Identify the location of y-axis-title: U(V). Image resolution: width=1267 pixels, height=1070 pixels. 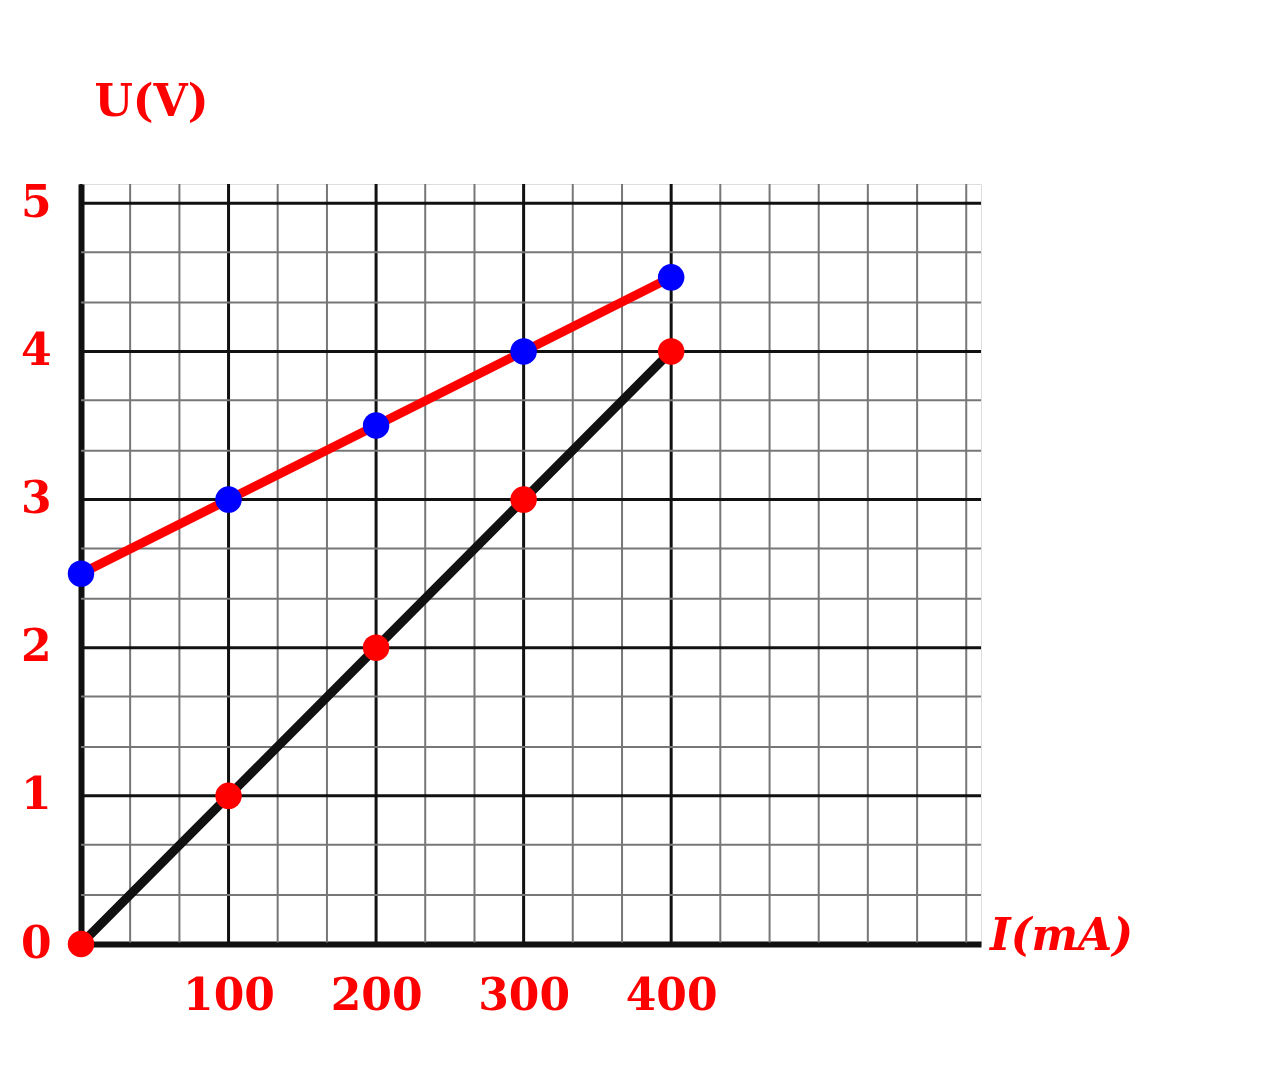
(151, 100).